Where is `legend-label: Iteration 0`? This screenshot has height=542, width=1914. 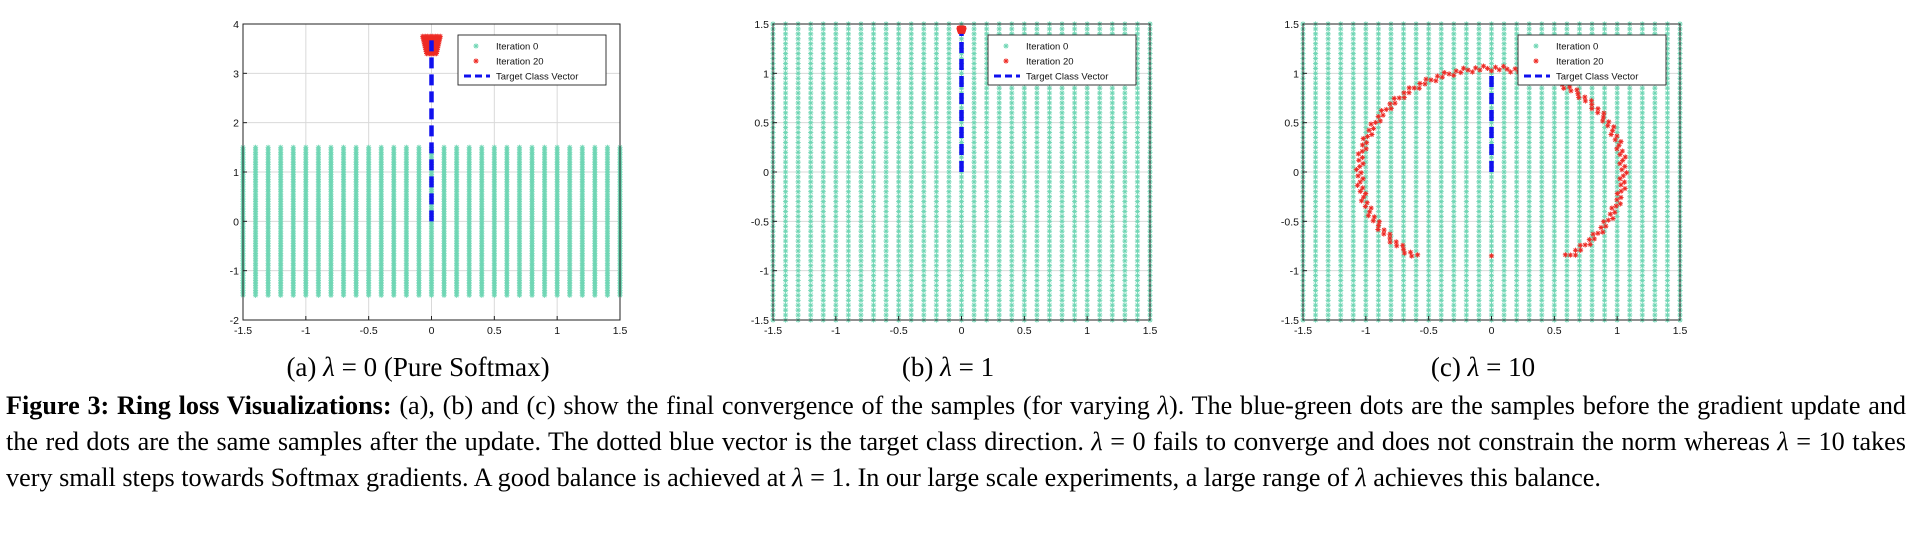
legend-label: Iteration 0 is located at coordinates (1047, 47).